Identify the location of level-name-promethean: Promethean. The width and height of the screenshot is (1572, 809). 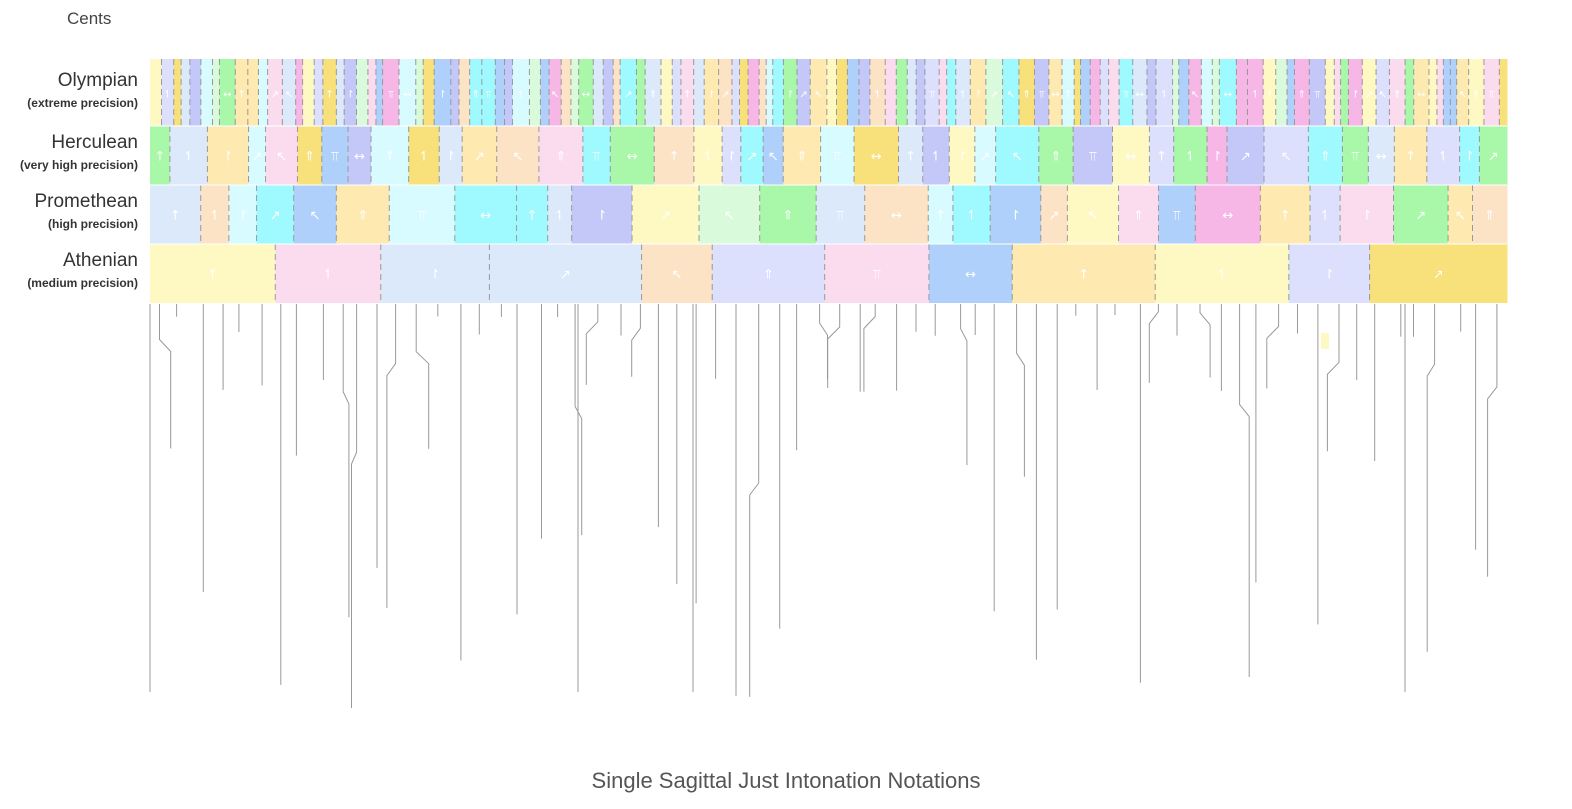
(86, 201).